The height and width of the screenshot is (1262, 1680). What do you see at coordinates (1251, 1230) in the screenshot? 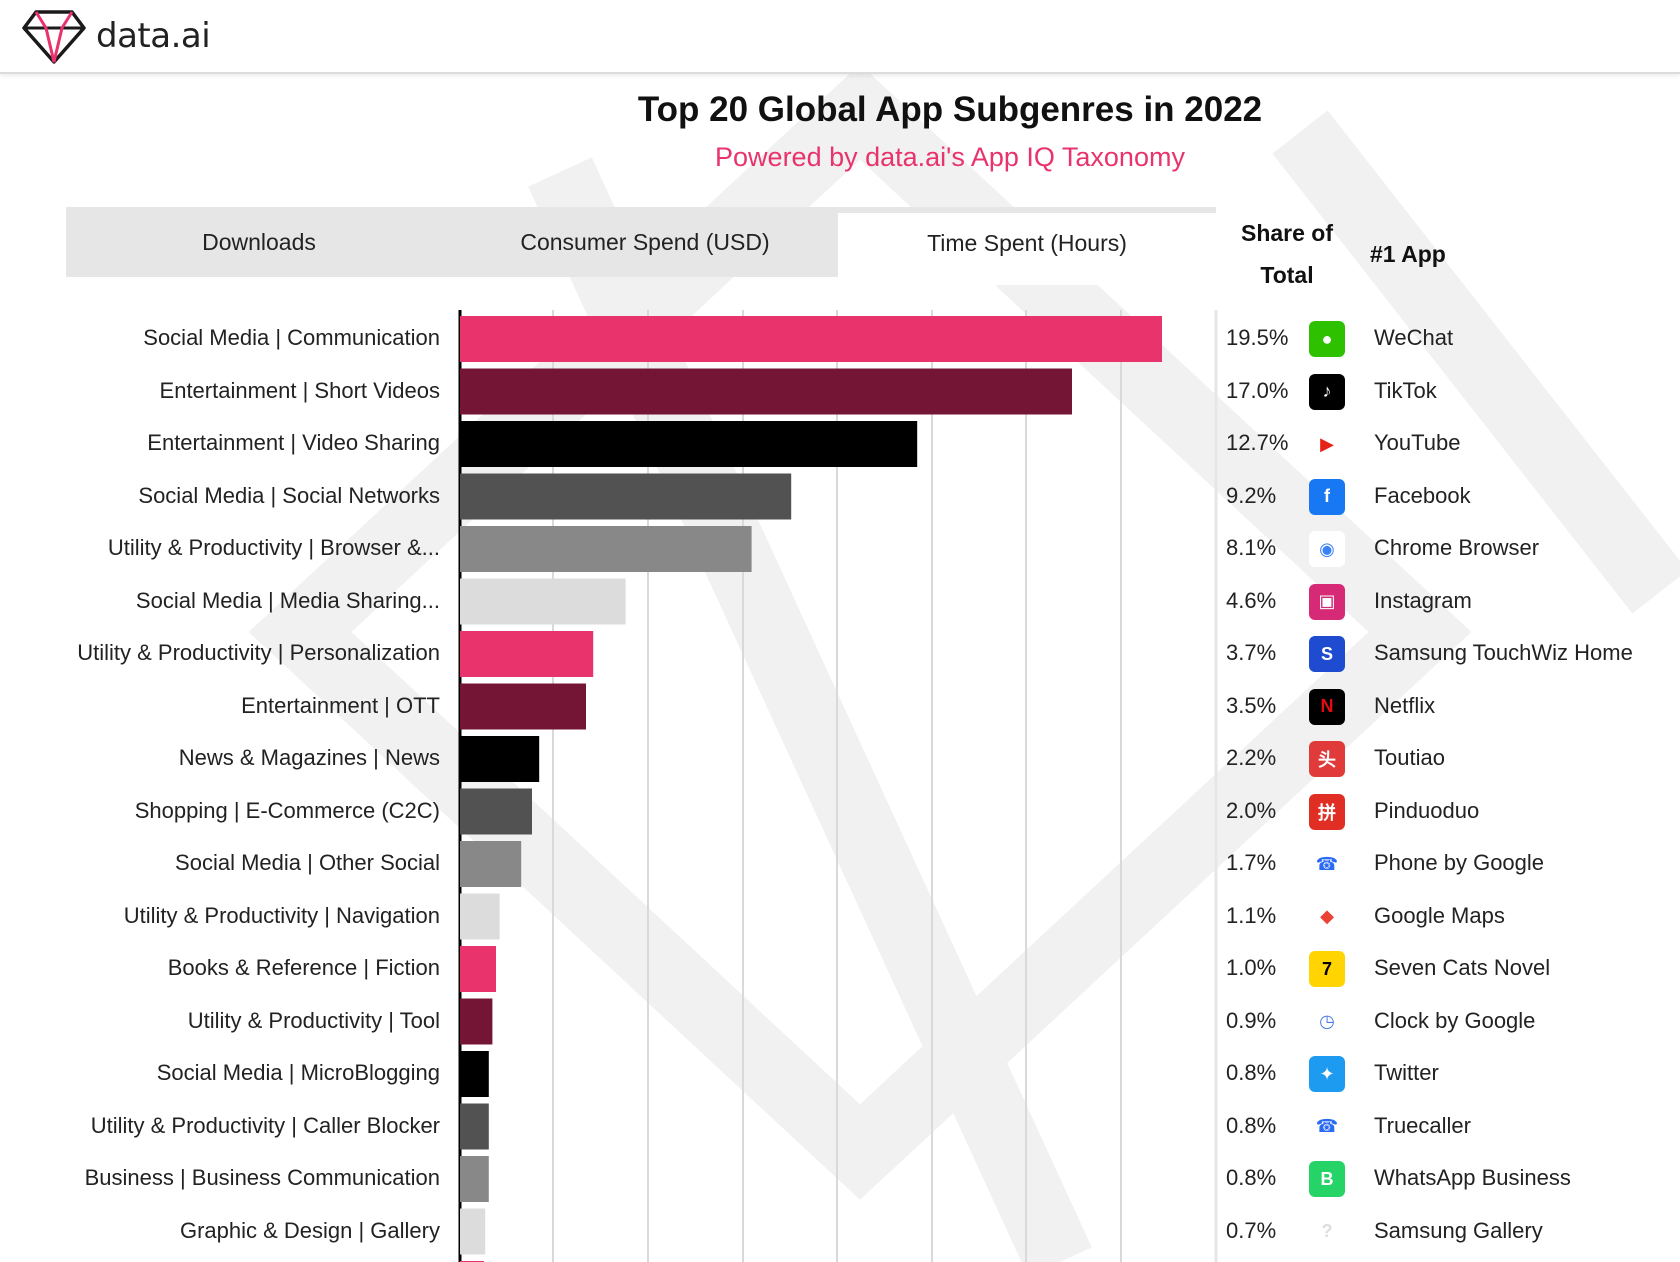
I see `share-label: 0.7%` at bounding box center [1251, 1230].